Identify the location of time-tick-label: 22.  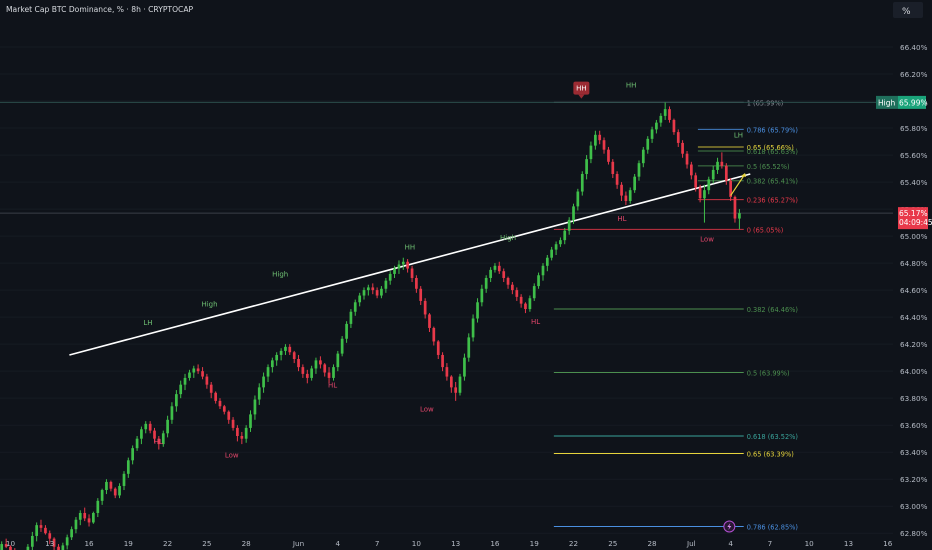
(573, 543).